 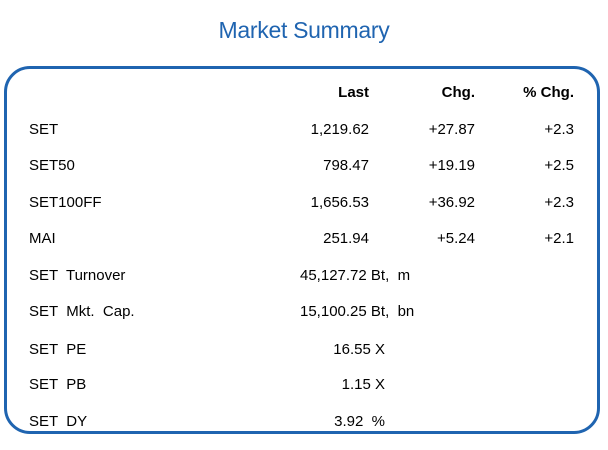 What do you see at coordinates (458, 92) in the screenshot?
I see `column-header-chg: Chg.` at bounding box center [458, 92].